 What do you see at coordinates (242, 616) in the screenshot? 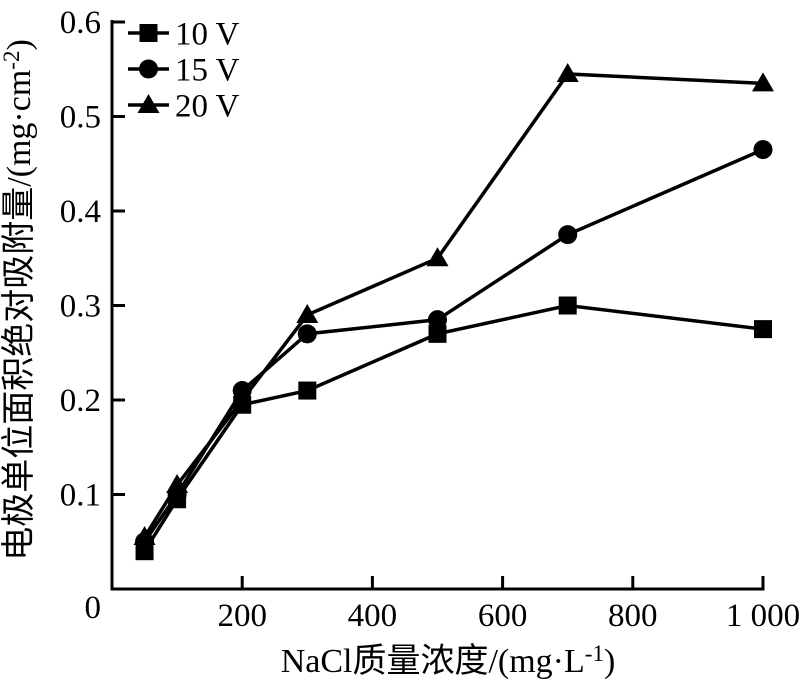
I see `x-tick-label: 200` at bounding box center [242, 616].